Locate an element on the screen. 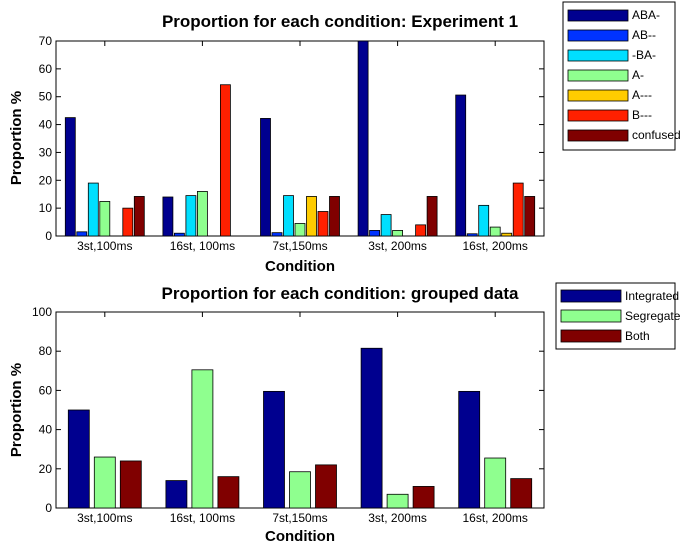 The width and height of the screenshot is (680, 546). legend-label: ABA- is located at coordinates (646, 15).